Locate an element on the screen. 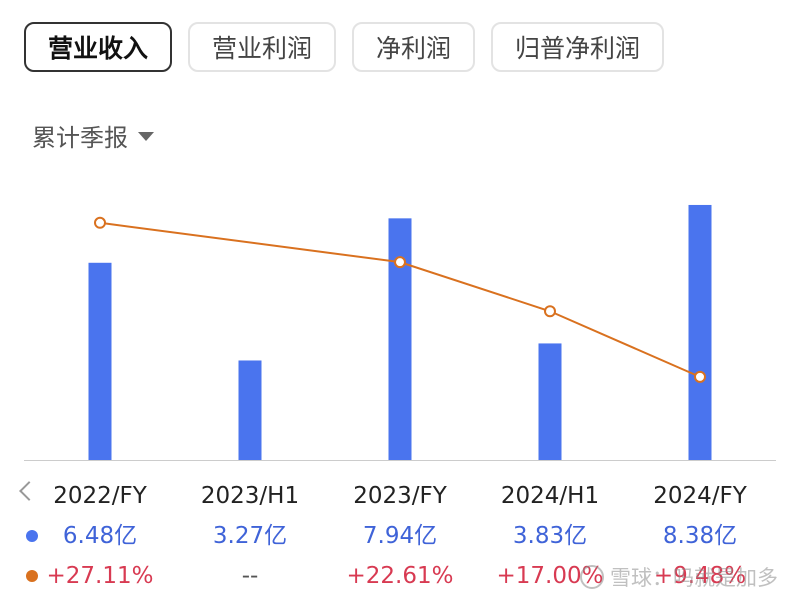 This screenshot has height=600, width=800. revenue-value-label: 3.27亿 is located at coordinates (250, 536).